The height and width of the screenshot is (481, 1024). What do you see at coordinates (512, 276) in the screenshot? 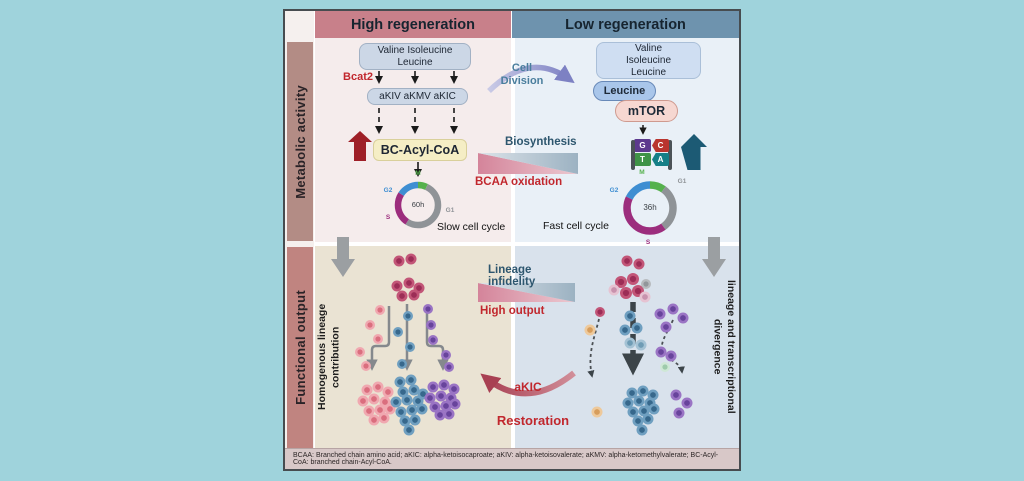
I see `lineage-infidelity-label: Lineage infidelity` at bounding box center [512, 276].